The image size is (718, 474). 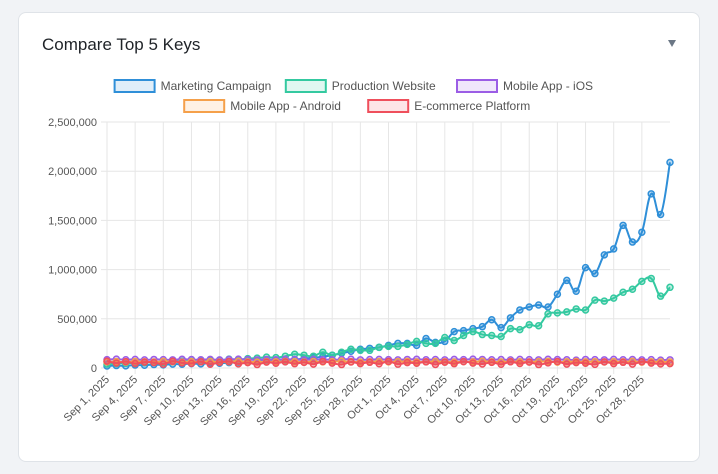 What do you see at coordinates (548, 86) in the screenshot?
I see `legend-label: Mobile App - iOS` at bounding box center [548, 86].